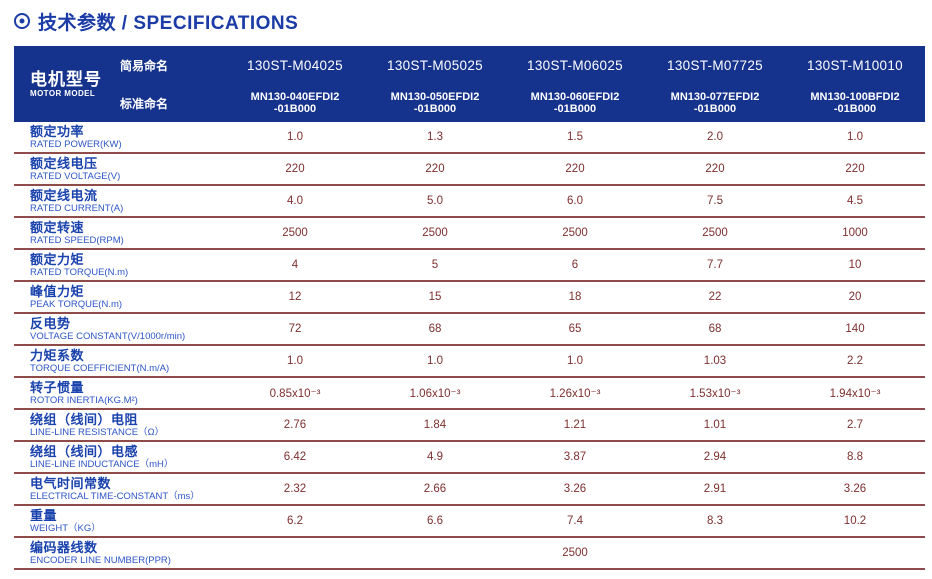 The image size is (932, 579). Describe the element at coordinates (102, 464) in the screenshot. I see `row-label-en: LINE-LINE INDUCTANCE（mH）` at that location.